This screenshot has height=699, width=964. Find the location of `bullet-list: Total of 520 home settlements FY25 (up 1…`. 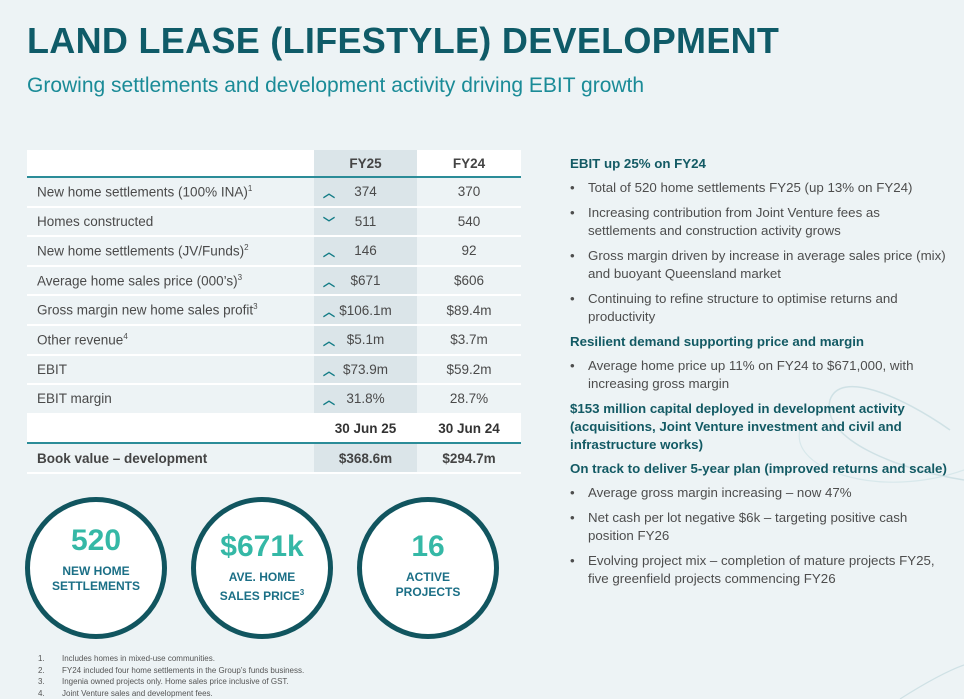

bullet-list: Total of 520 home settlements FY25 (up 1… is located at coordinates (760, 252).